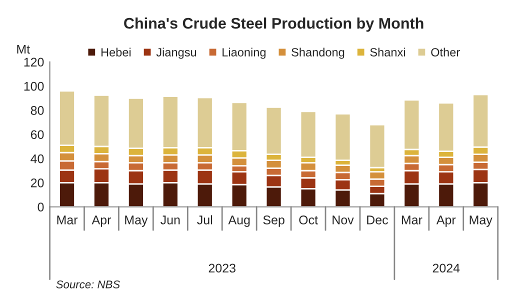 Image resolution: width=508 pixels, height=302 pixels. What do you see at coordinates (88, 284) in the screenshot?
I see `source-note: Source: NBS` at bounding box center [88, 284].